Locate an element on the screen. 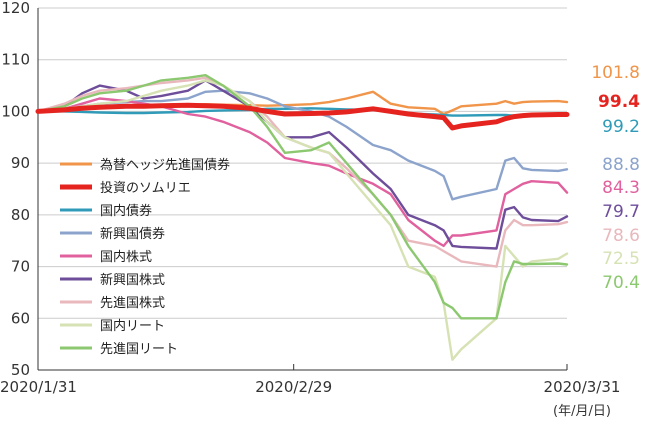  y-tick-label: 70 is located at coordinates (20, 267).